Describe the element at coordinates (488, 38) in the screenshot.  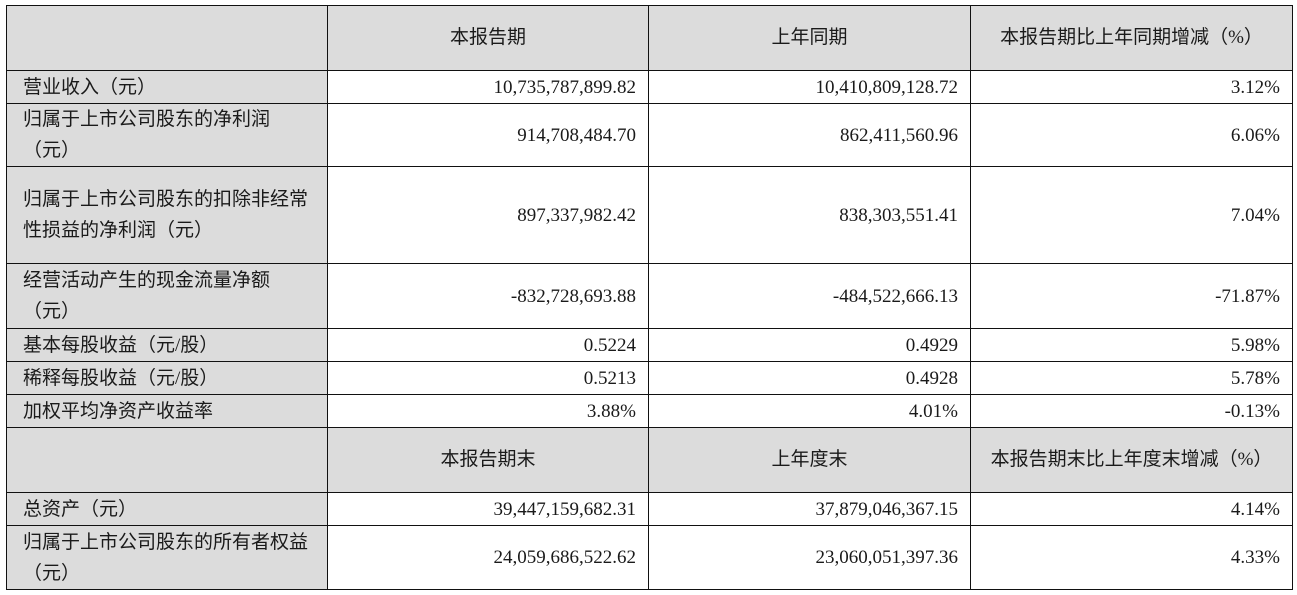
I see `header-cell: 本报告期` at that location.